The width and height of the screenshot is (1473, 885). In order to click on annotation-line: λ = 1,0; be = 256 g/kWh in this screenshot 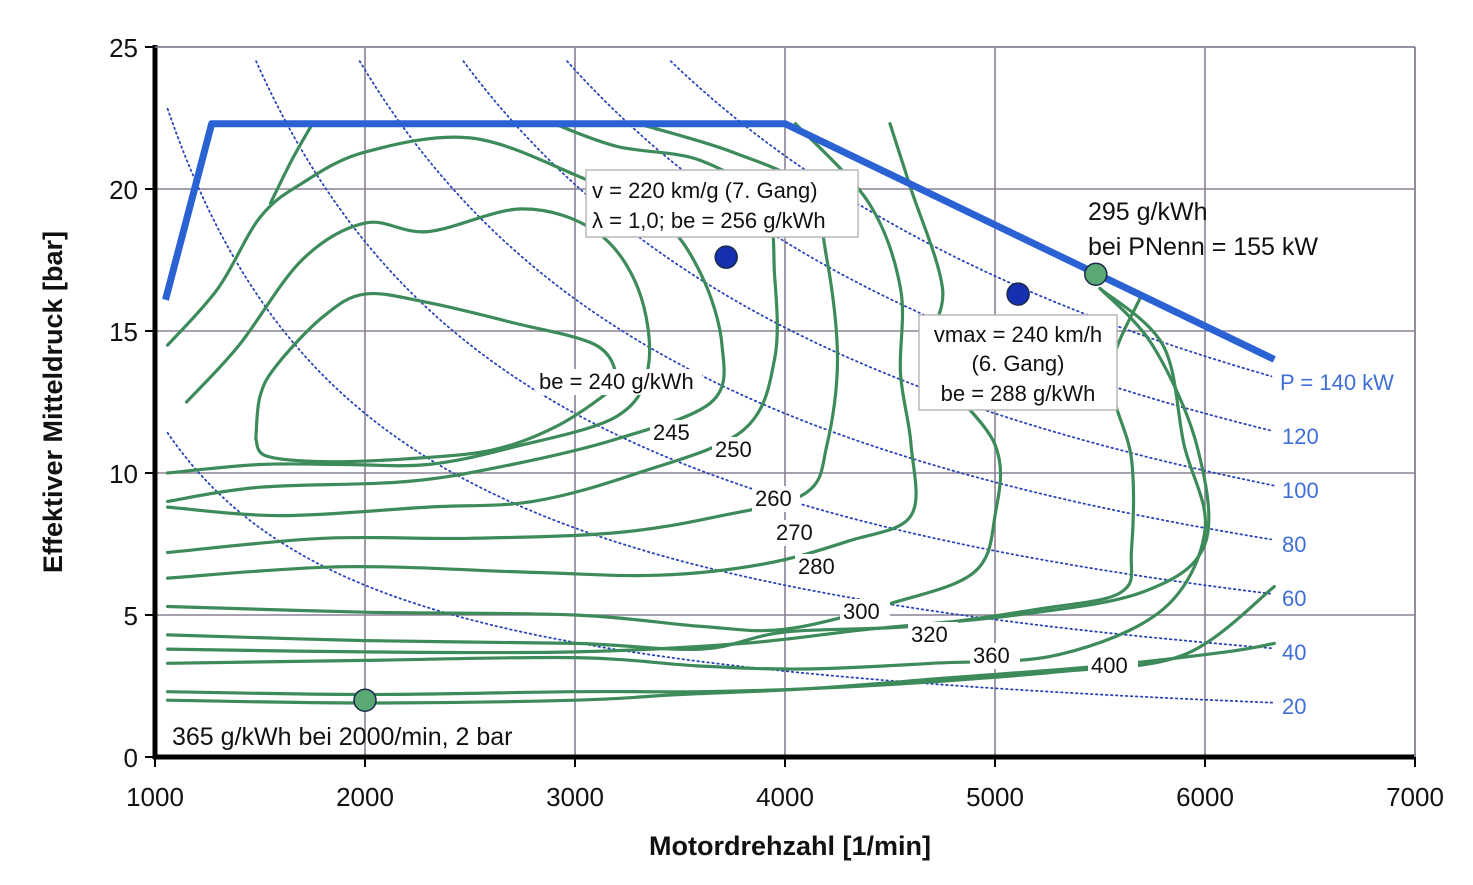, I will do `click(709, 220)`.